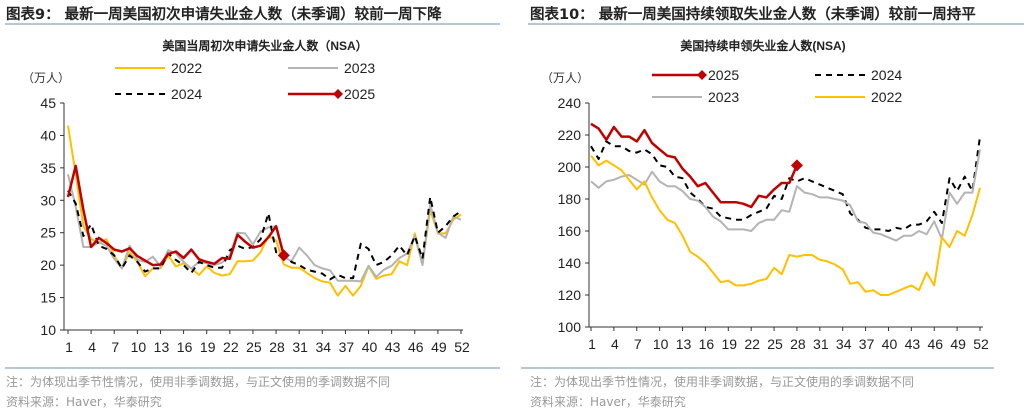 Image resolution: width=1029 pixels, height=412 pixels. Describe the element at coordinates (48, 135) in the screenshot. I see `y-tick-label: 40` at that location.